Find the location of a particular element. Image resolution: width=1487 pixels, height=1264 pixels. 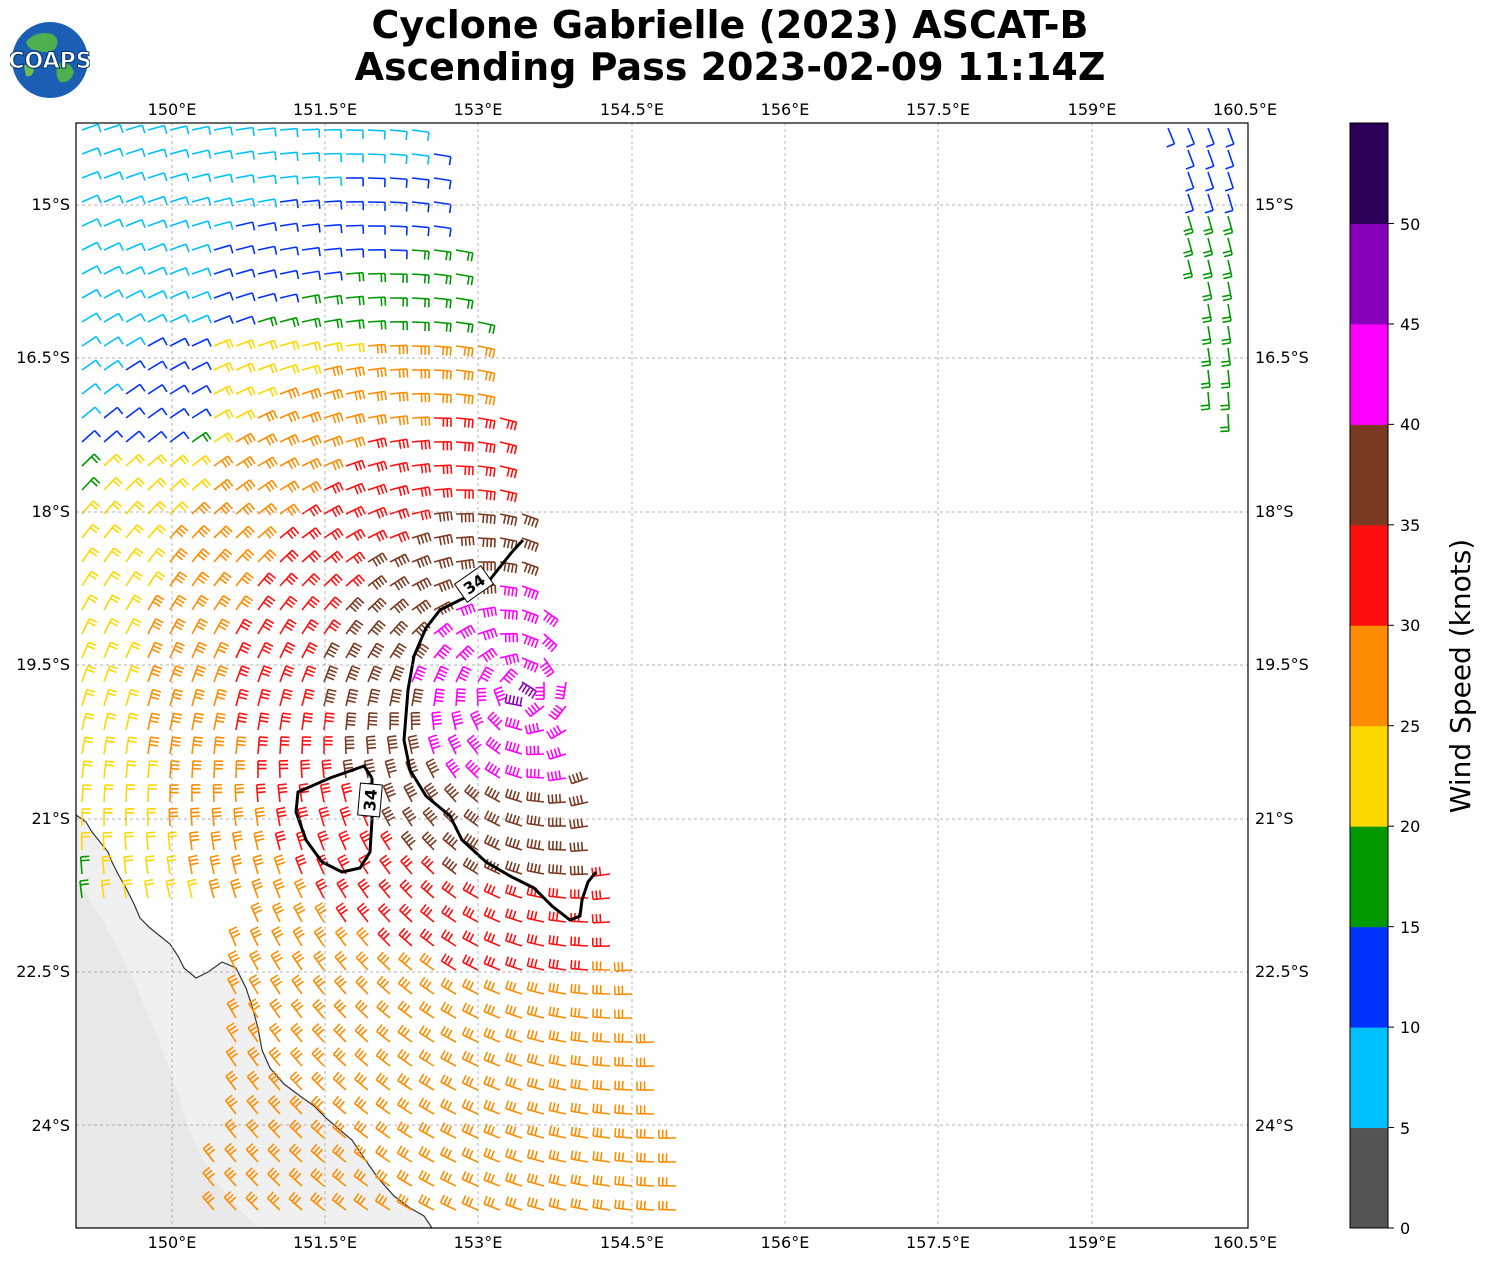

lon-tick-bottom: 153°E is located at coordinates (478, 1242).